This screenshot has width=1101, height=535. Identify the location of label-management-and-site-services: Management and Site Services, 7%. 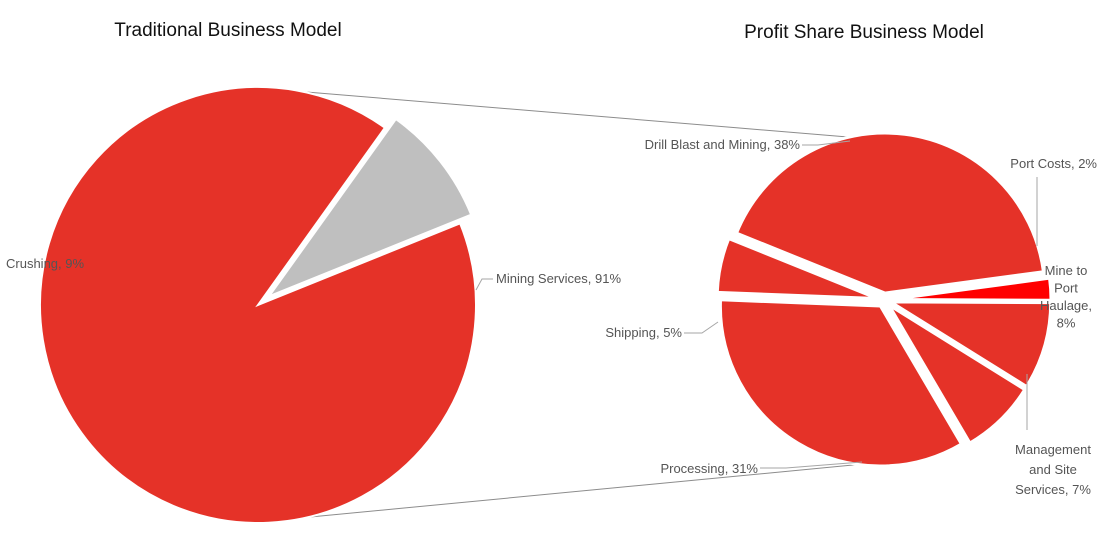
(1053, 469).